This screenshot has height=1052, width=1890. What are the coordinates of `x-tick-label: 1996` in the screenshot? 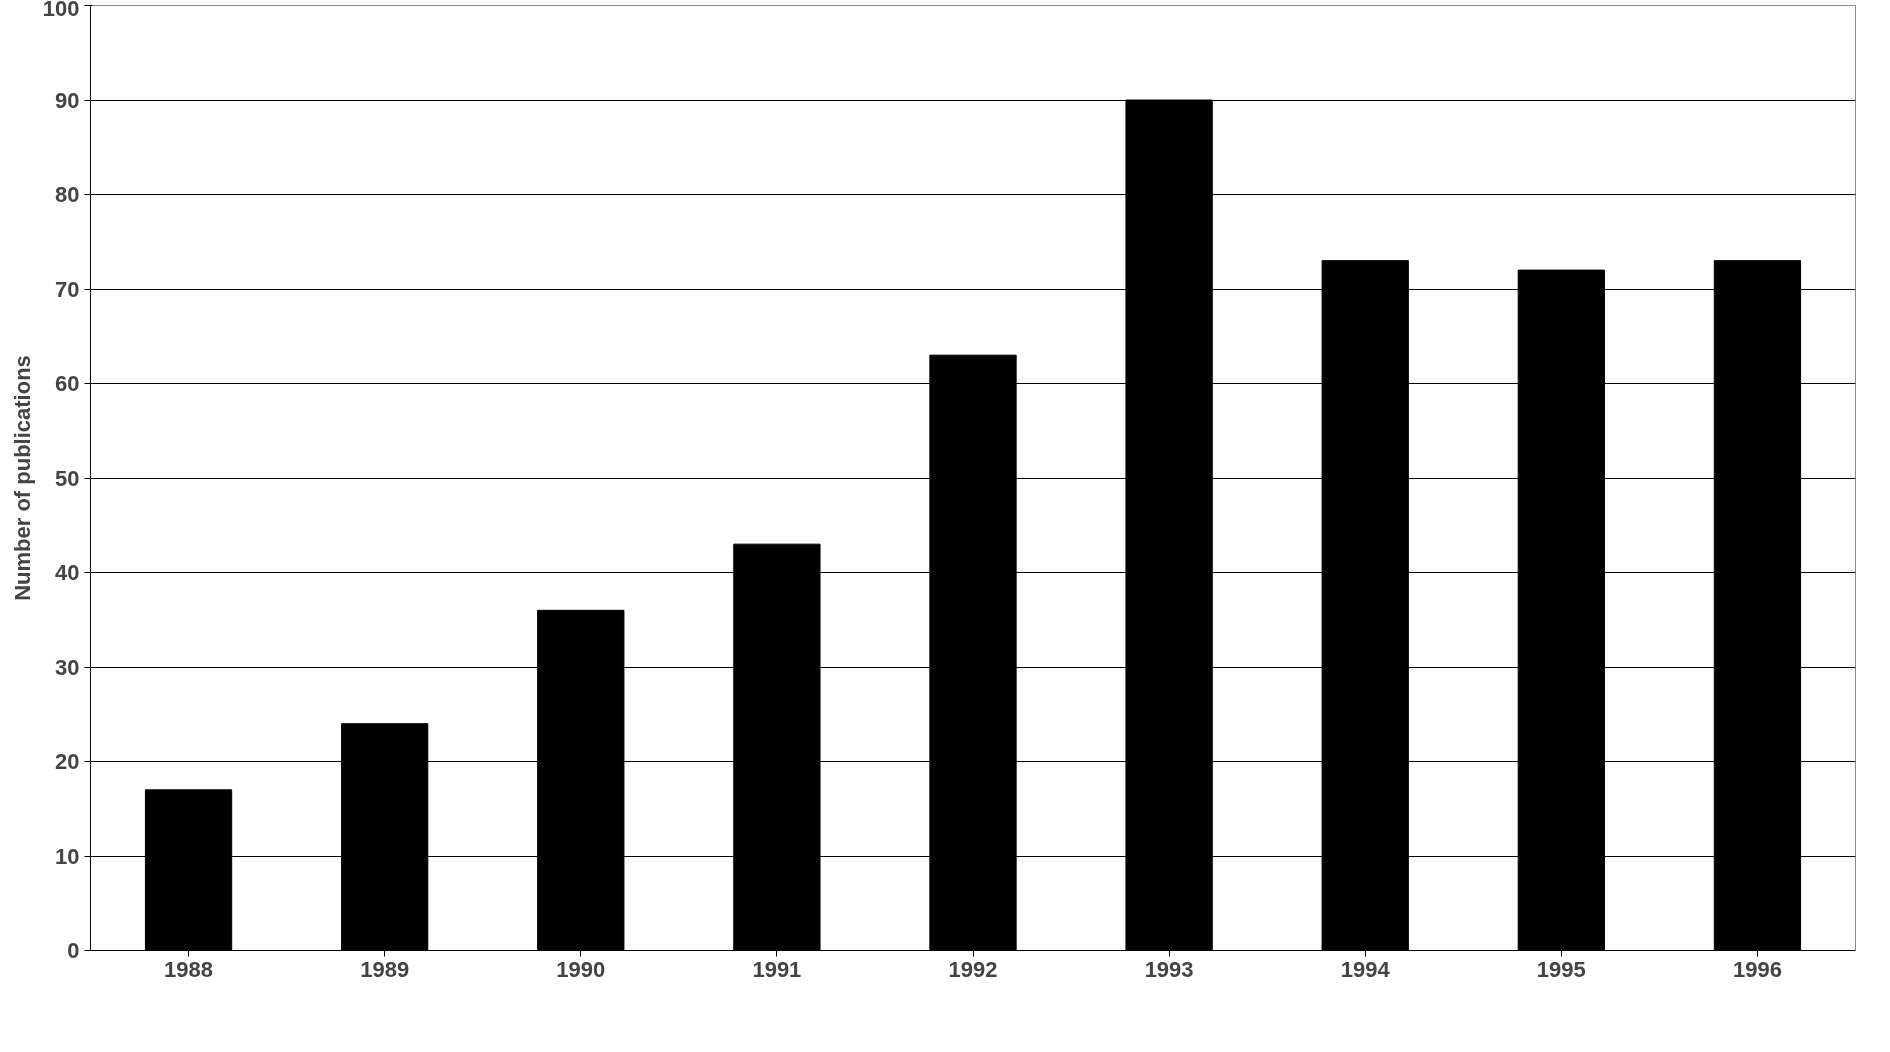 It's located at (1757, 969).